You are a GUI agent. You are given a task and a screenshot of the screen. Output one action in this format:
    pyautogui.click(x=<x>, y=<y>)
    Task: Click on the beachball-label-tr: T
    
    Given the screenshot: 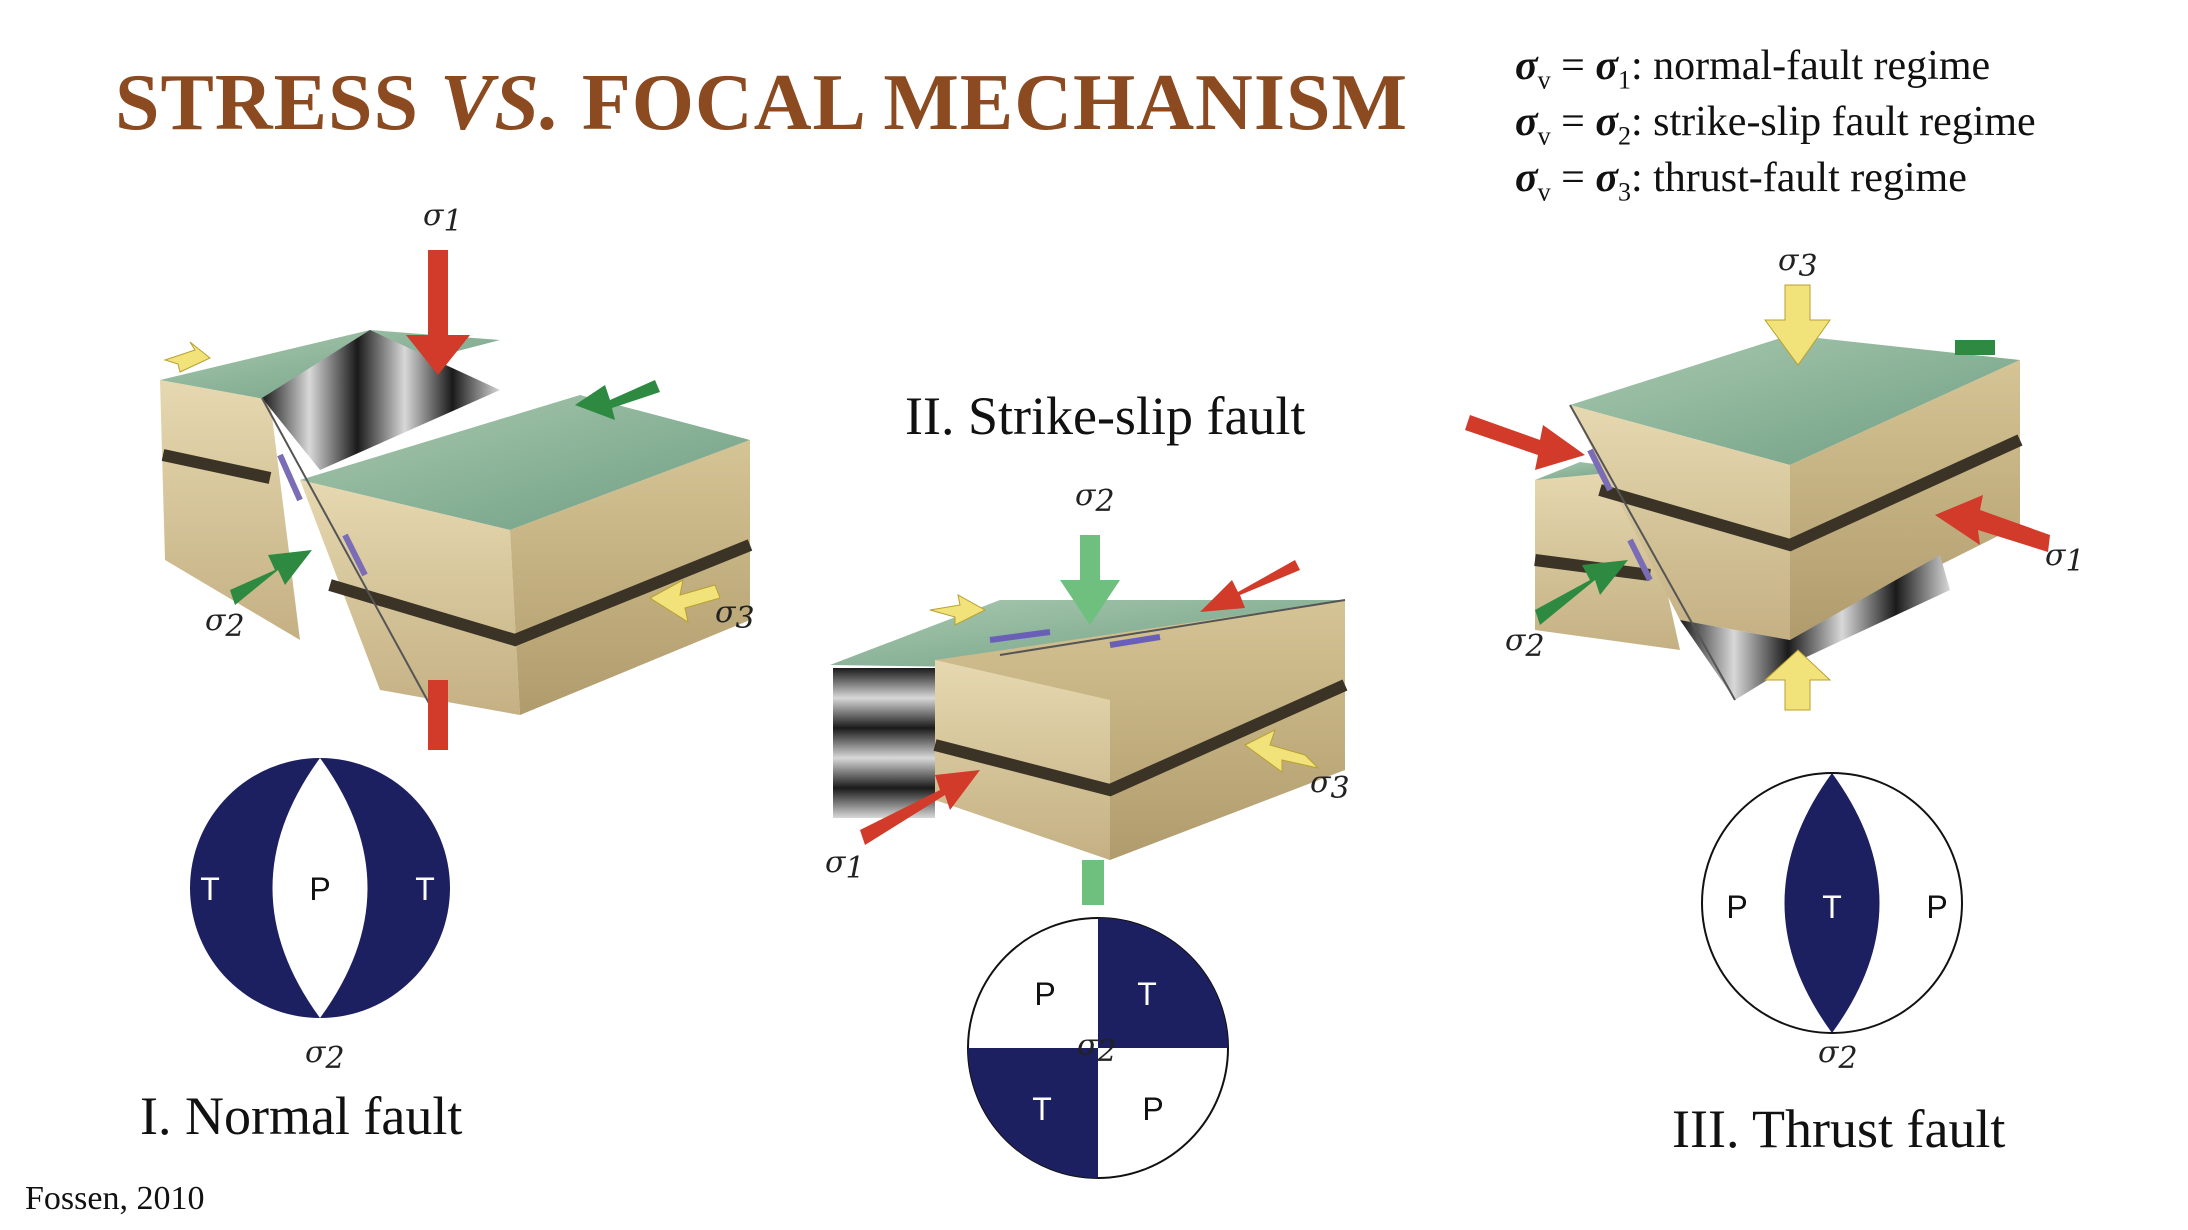 What is the action you would take?
    pyautogui.click(x=1147, y=994)
    